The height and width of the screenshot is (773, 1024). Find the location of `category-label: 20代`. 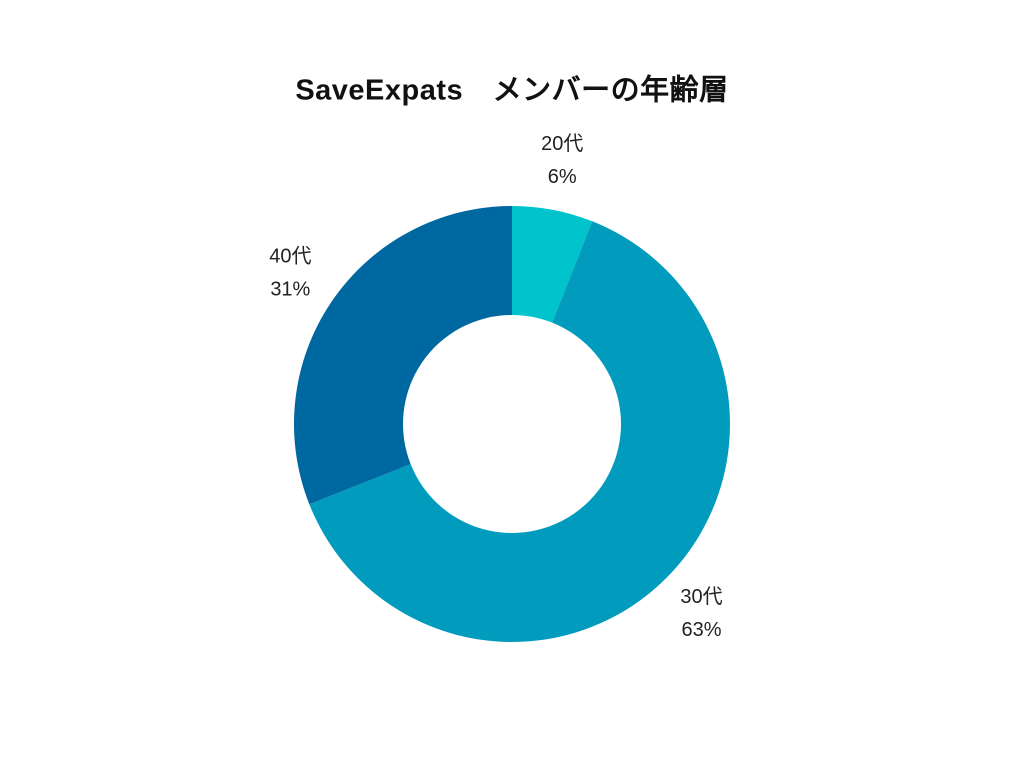

category-label: 20代 is located at coordinates (562, 143).